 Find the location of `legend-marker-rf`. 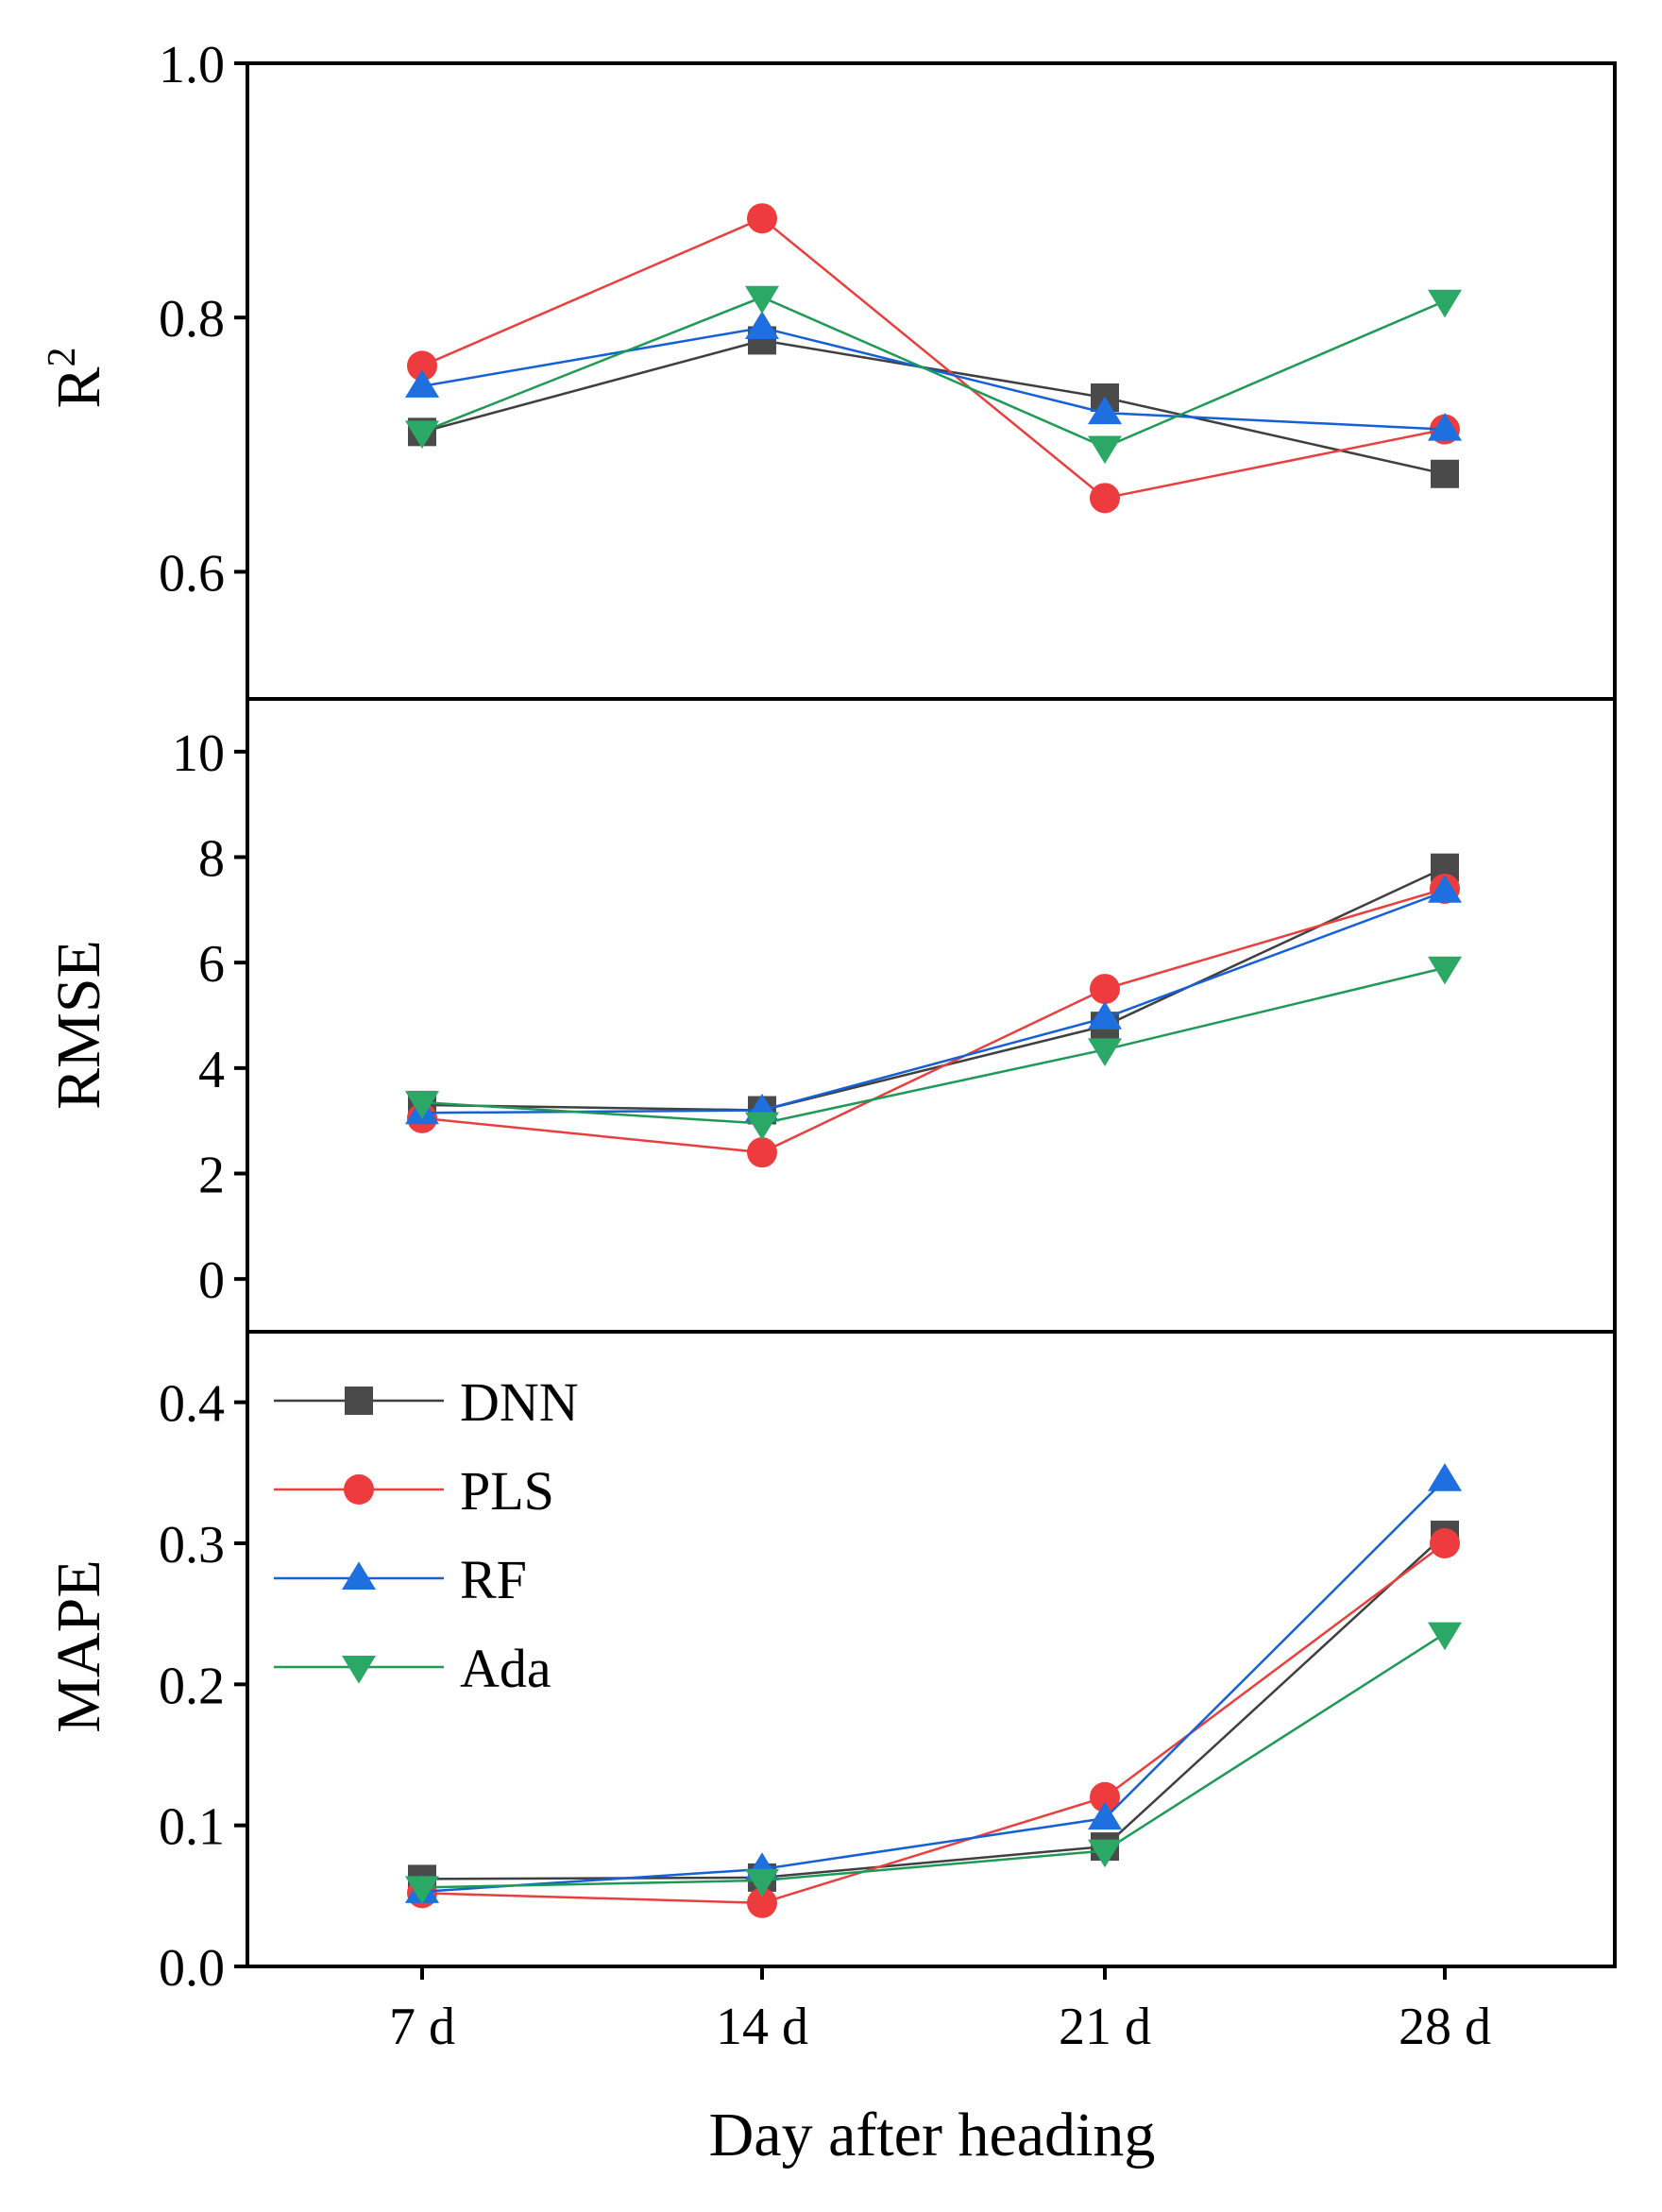

legend-marker-rf is located at coordinates (359, 1575).